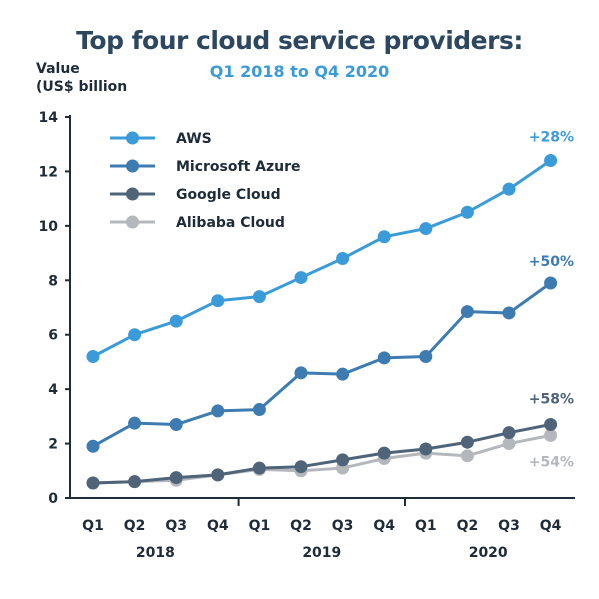 The width and height of the screenshot is (599, 599). What do you see at coordinates (81, 78) in the screenshot?
I see `y-axis-label: Value (US$ billion` at bounding box center [81, 78].